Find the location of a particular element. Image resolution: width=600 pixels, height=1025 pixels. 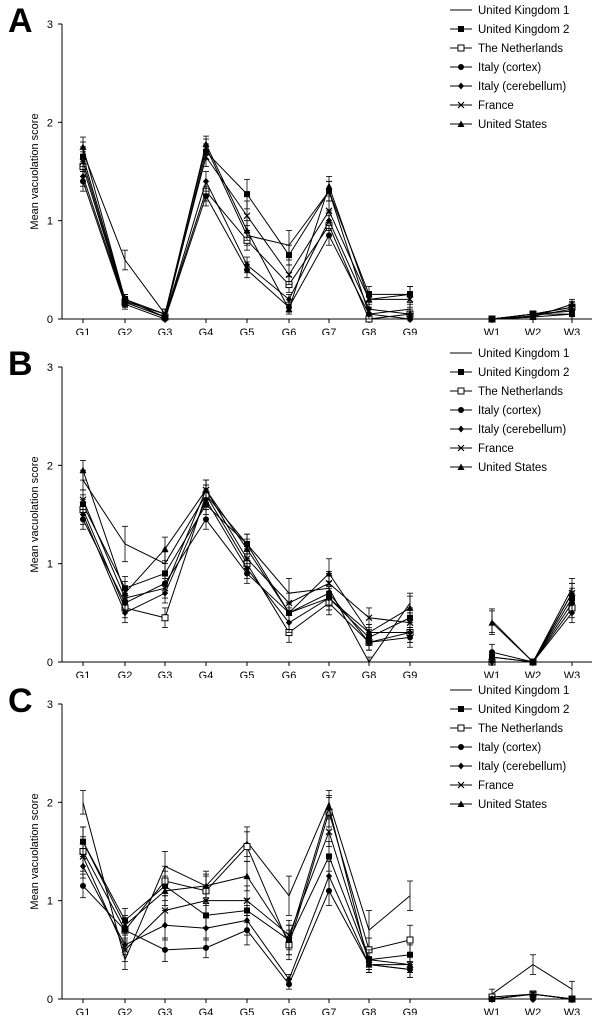

panel-b-x-tick-label: G2 is located at coordinates (125, 674).